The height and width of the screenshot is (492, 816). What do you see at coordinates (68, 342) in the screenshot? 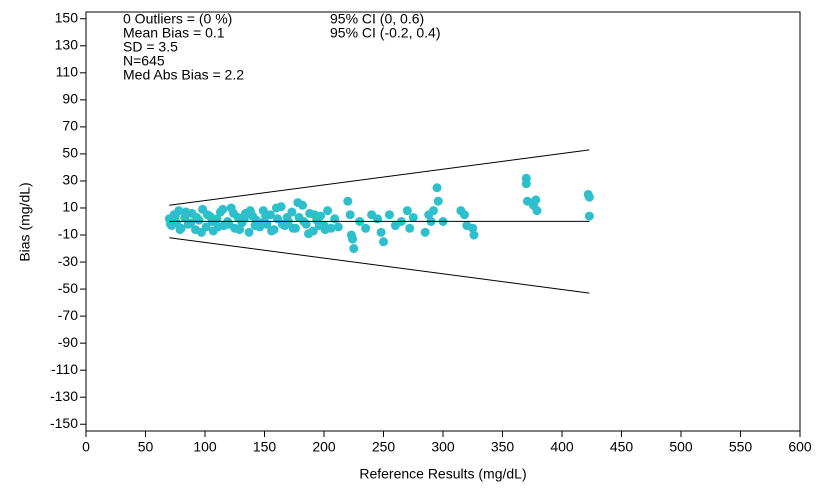
I see `y-tick-label: -90` at bounding box center [68, 342].